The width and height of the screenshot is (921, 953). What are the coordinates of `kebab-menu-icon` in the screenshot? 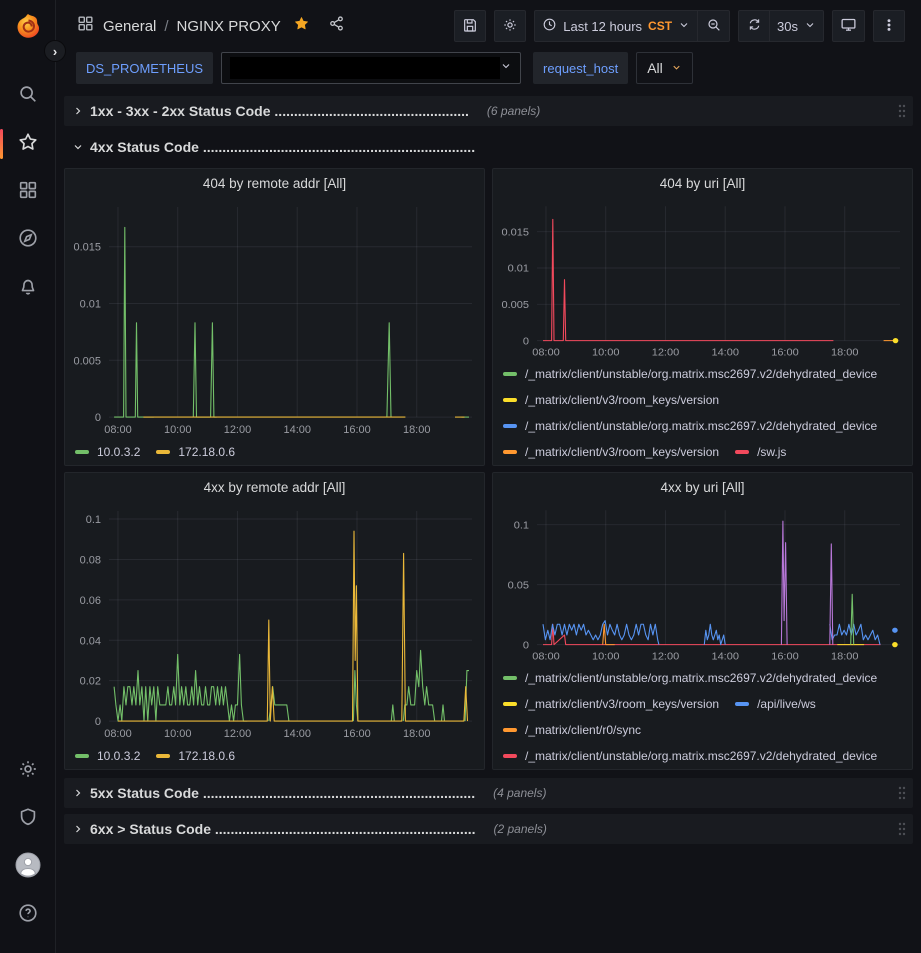 It's located at (889, 26).